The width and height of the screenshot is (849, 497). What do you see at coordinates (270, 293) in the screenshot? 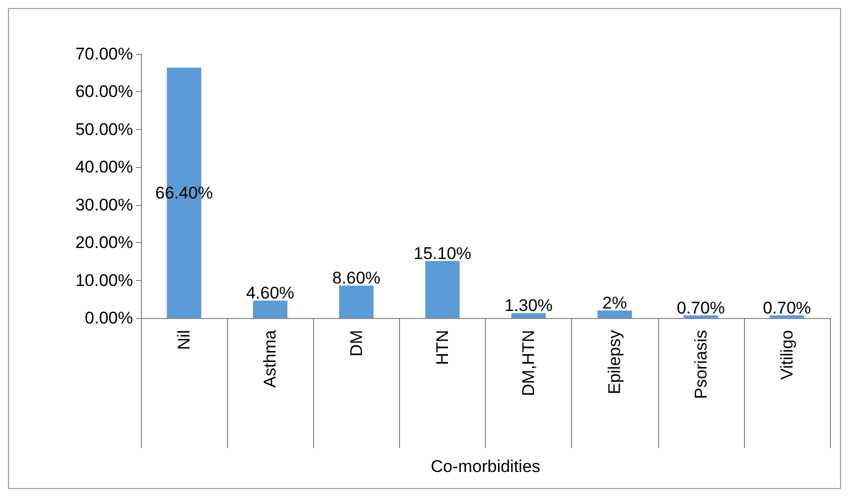
I see `data-label: 4.60%` at bounding box center [270, 293].